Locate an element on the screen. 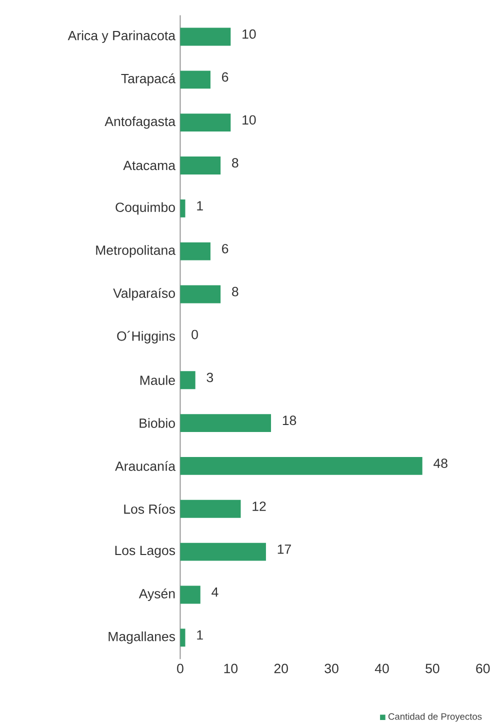 This screenshot has height=727, width=495. data-label: 12 is located at coordinates (259, 506).